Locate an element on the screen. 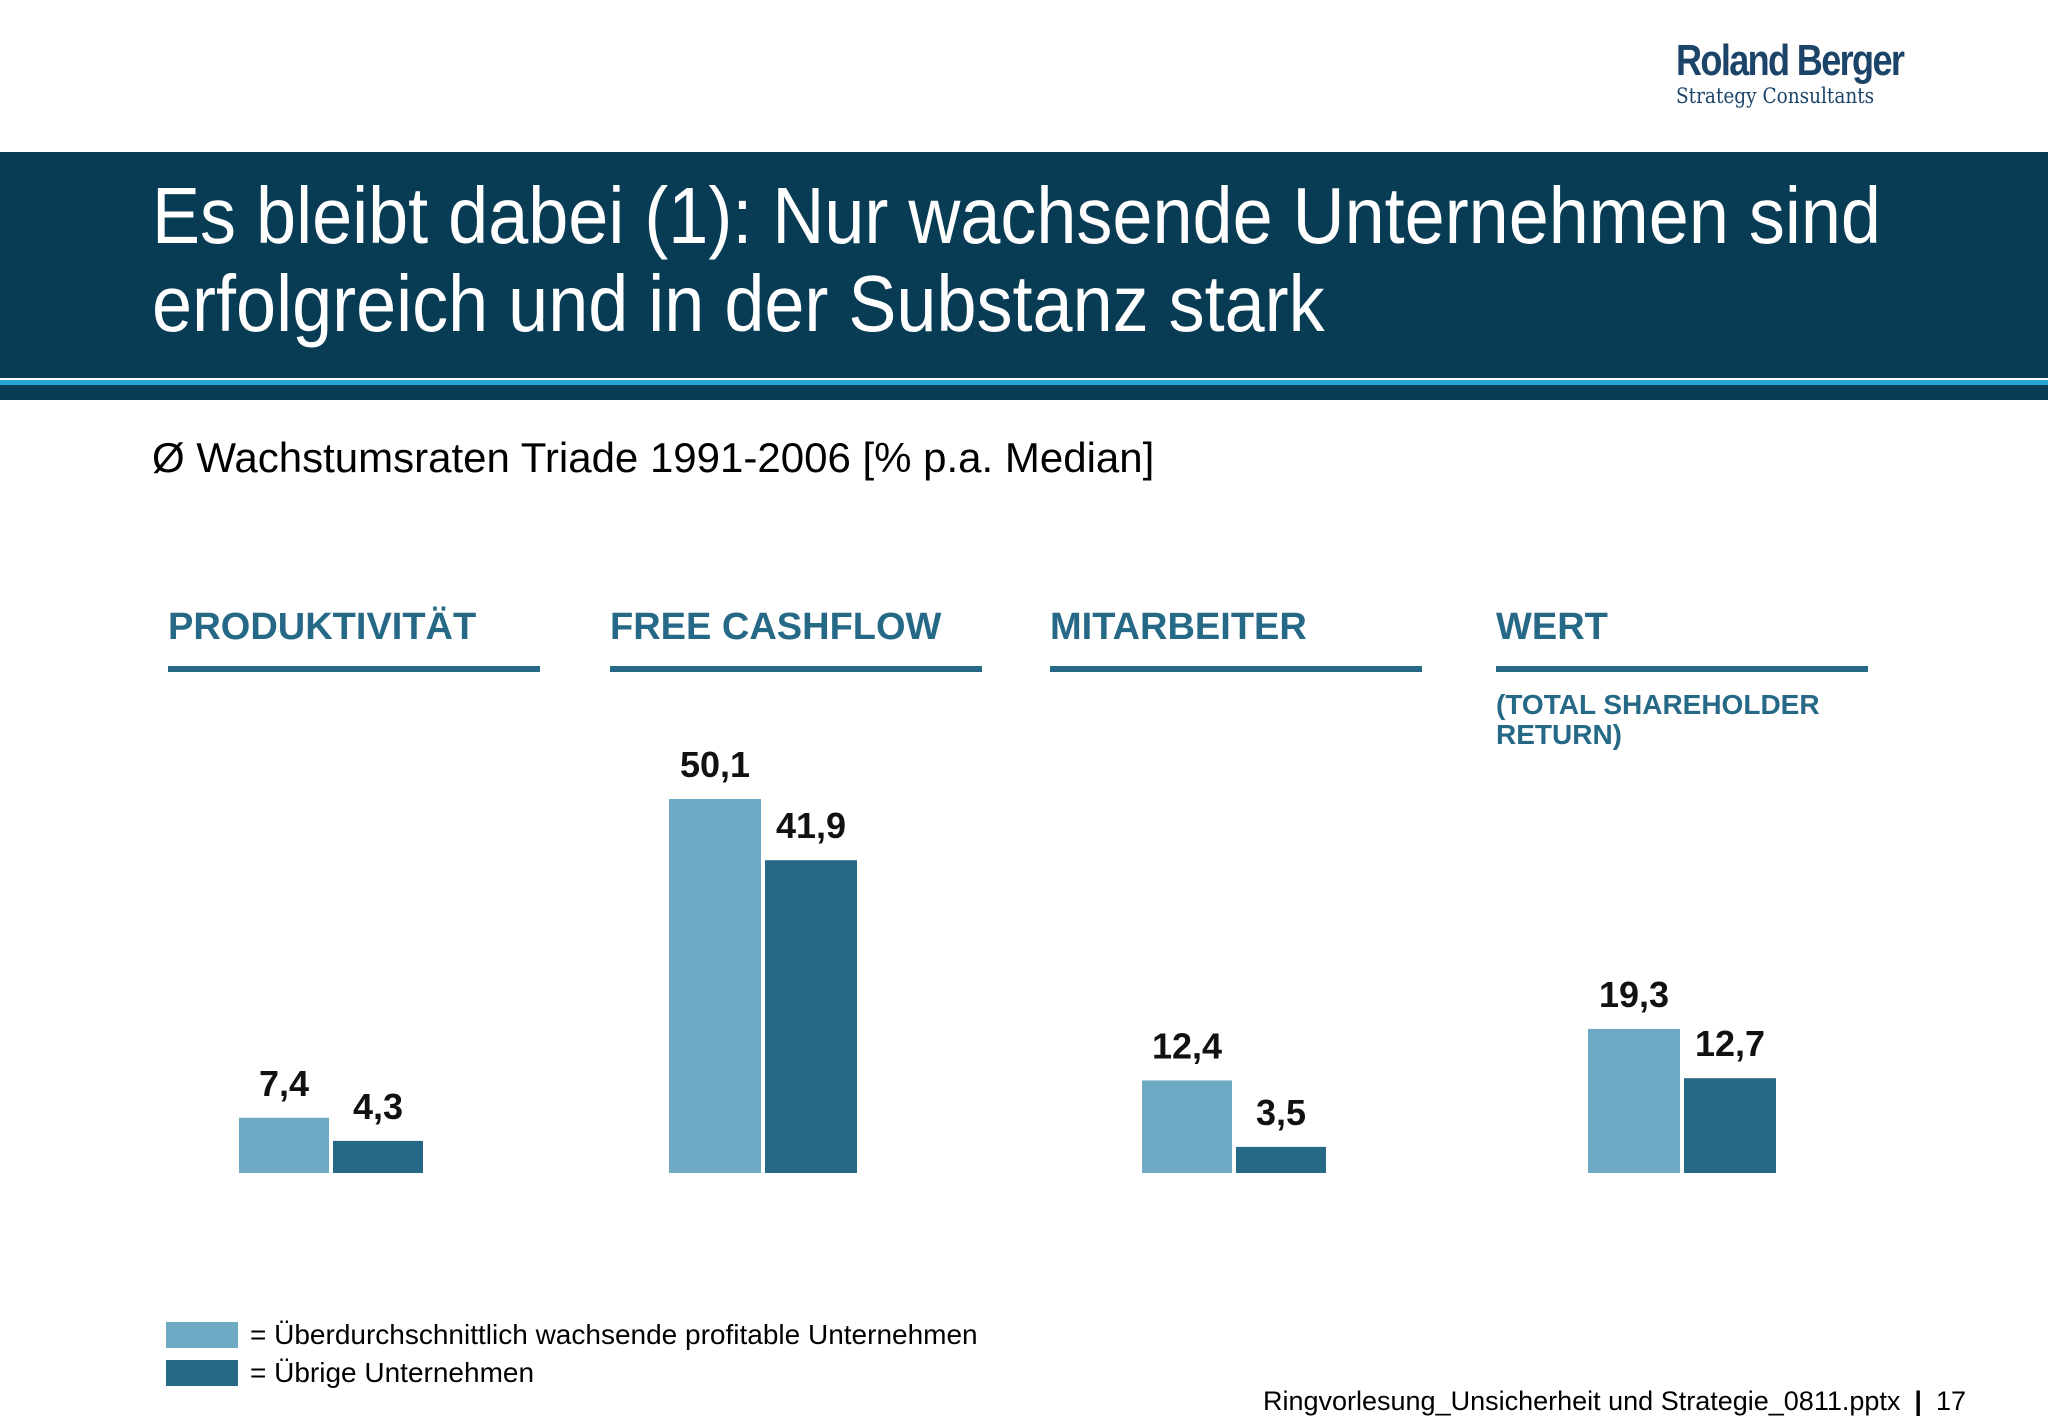 The image size is (2048, 1418). bar-mitarbeiter-other is located at coordinates (1281, 1159).